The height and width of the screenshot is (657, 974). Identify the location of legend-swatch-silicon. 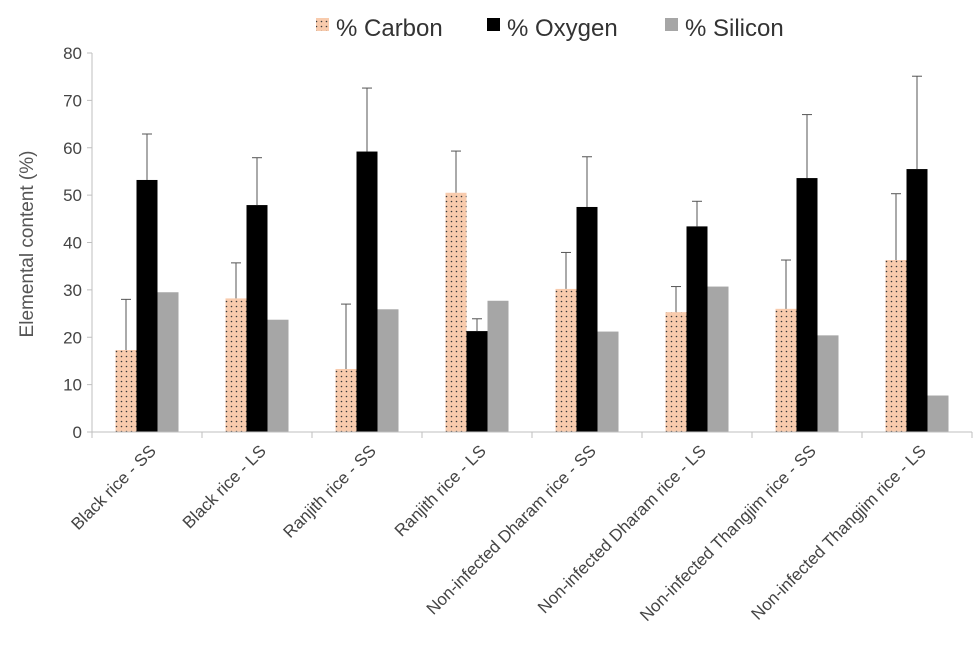
(671, 24).